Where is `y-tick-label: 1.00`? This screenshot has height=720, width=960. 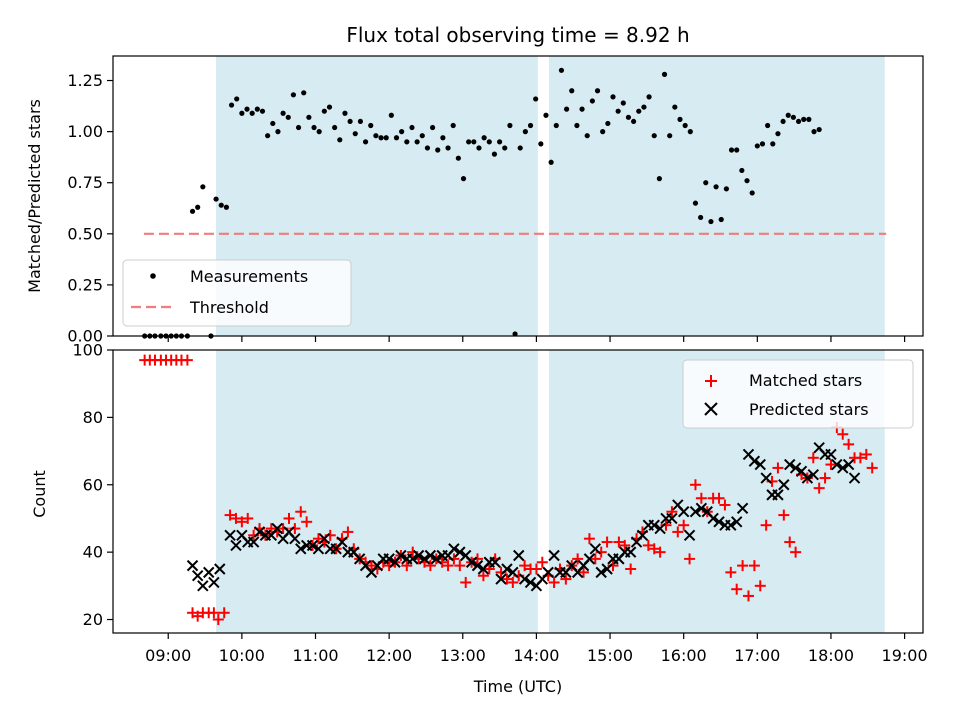 y-tick-label: 1.00 is located at coordinates (85, 131).